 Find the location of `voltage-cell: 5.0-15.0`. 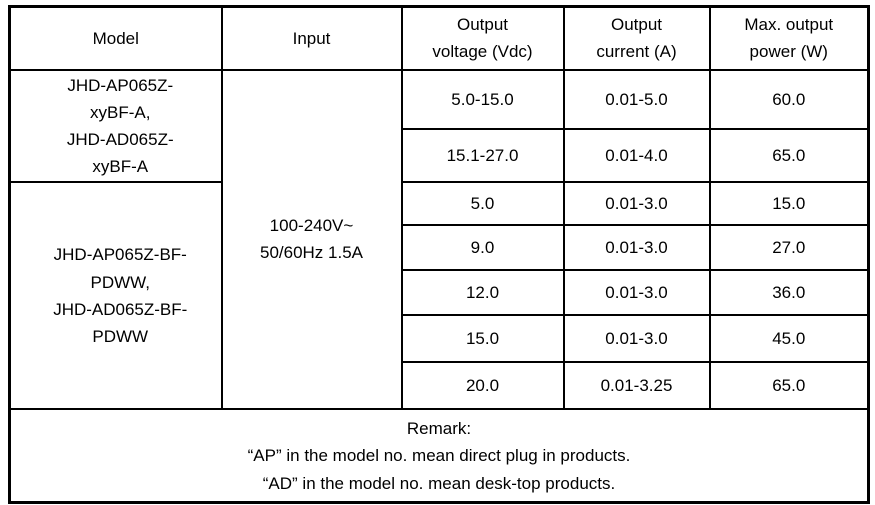

voltage-cell: 5.0-15.0 is located at coordinates (482, 99).